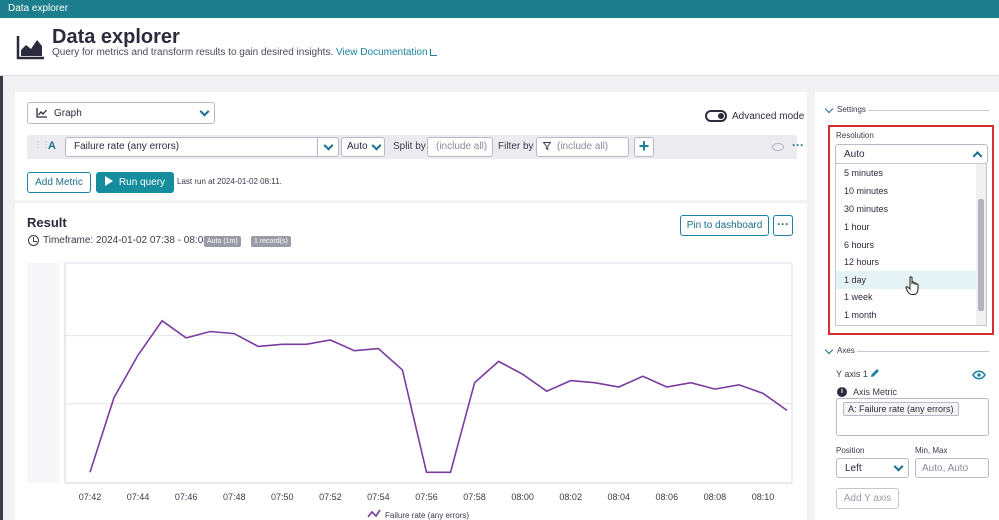 The image size is (999, 520). Describe the element at coordinates (434, 52) in the screenshot. I see `external-link-icon` at that location.